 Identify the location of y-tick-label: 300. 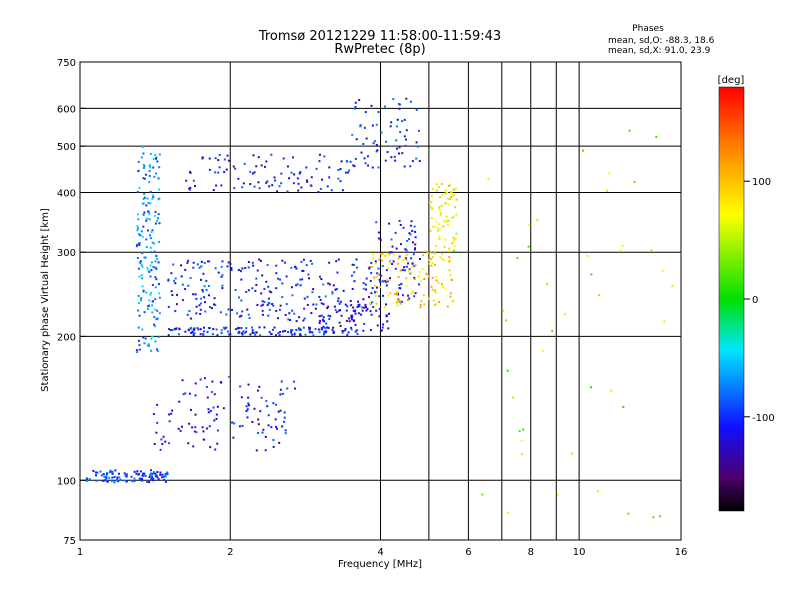
(66, 253).